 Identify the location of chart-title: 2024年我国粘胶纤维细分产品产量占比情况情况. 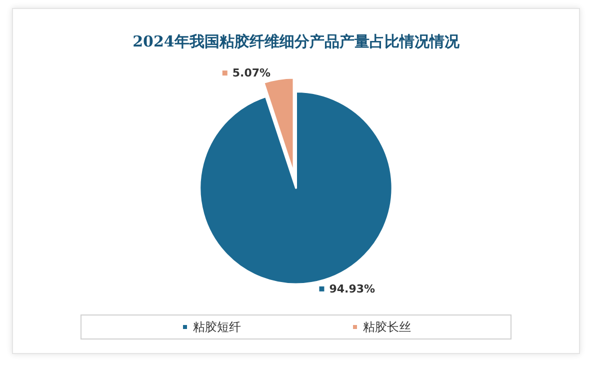
(296, 41).